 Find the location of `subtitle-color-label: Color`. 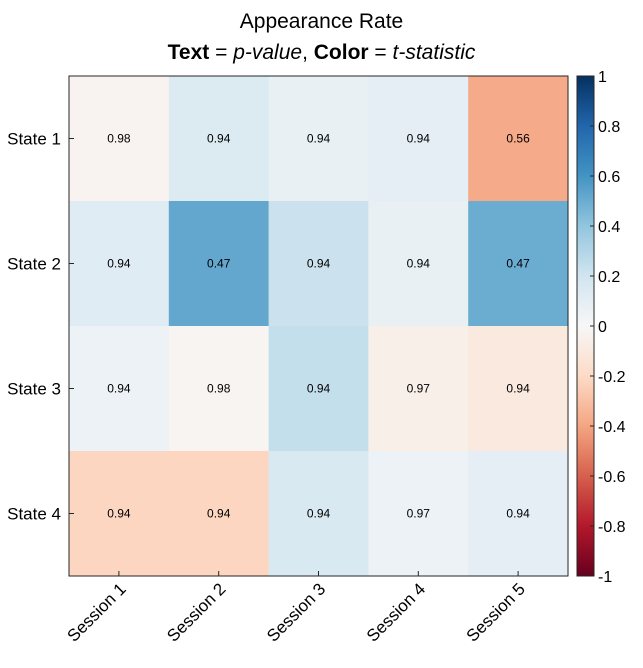

subtitle-color-label: Color is located at coordinates (341, 52).